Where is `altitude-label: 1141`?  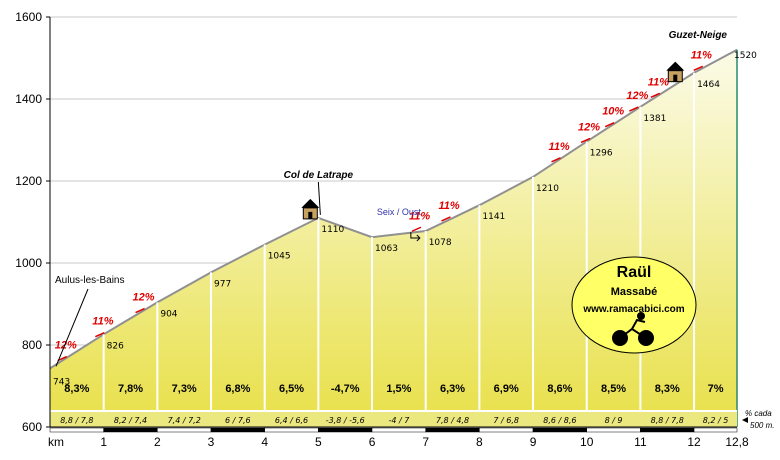 altitude-label: 1141 is located at coordinates (493, 217).